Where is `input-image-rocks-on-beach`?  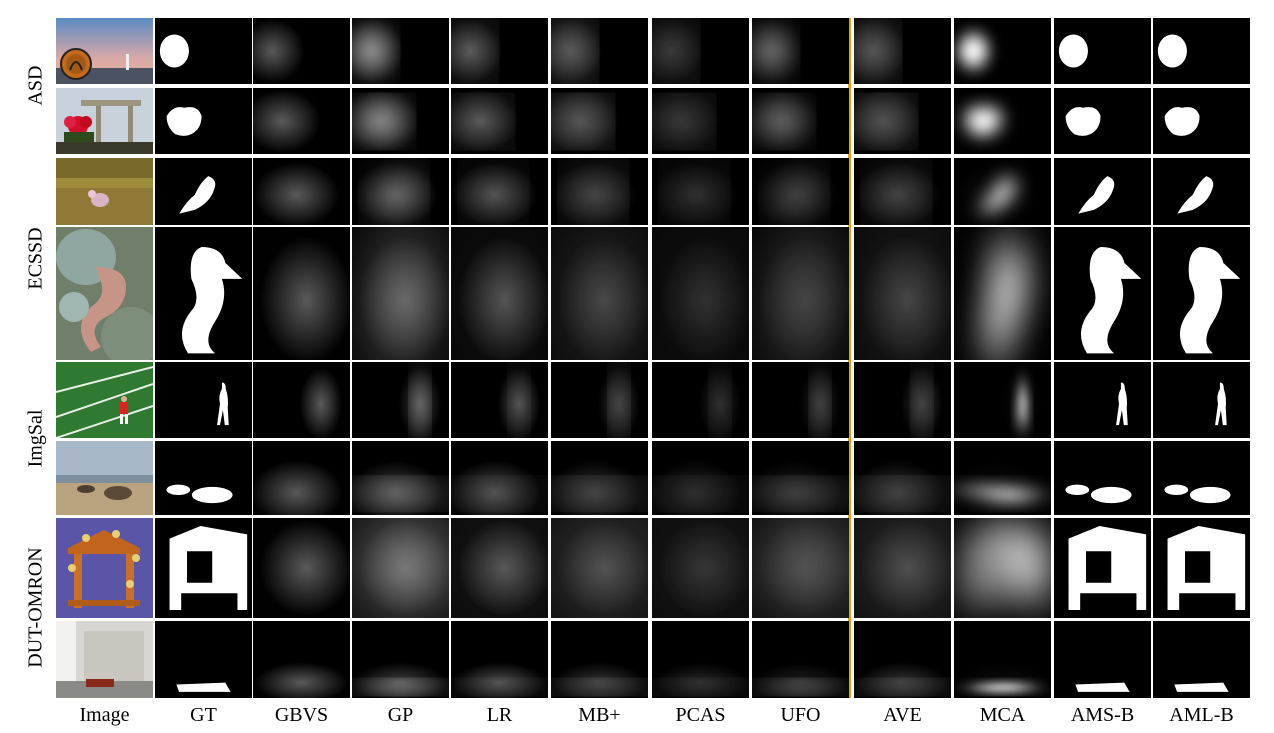 input-image-rocks-on-beach is located at coordinates (104, 478).